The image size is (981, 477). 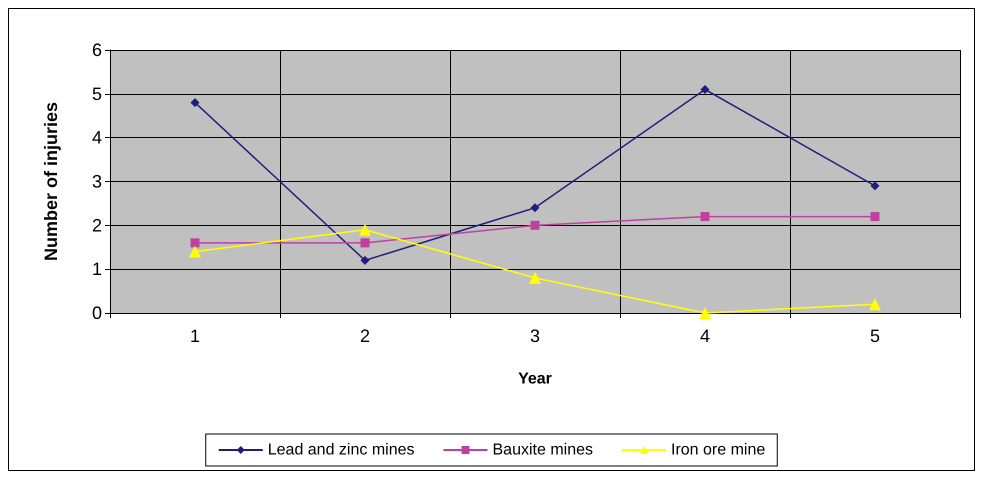 I want to click on y-tick-label: 2, so click(x=97, y=225).